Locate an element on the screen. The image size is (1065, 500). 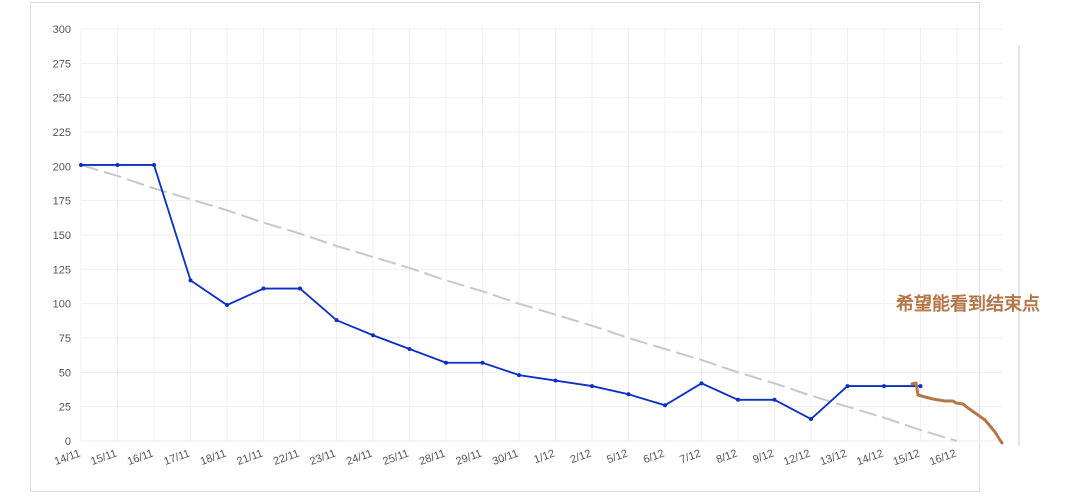
x-tick-label: 1/12 is located at coordinates (544, 457).